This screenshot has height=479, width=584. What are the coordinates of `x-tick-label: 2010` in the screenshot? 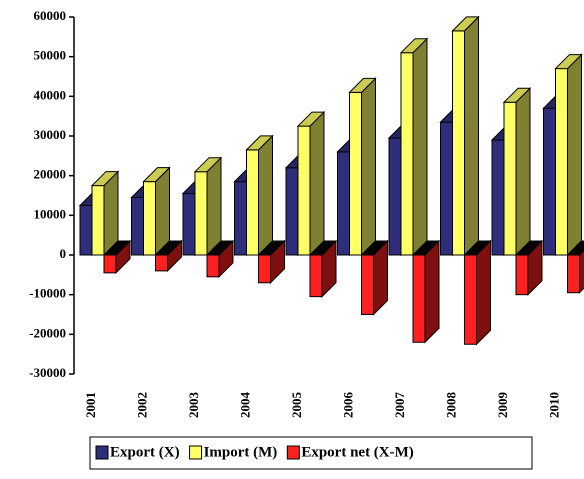 It's located at (553, 405).